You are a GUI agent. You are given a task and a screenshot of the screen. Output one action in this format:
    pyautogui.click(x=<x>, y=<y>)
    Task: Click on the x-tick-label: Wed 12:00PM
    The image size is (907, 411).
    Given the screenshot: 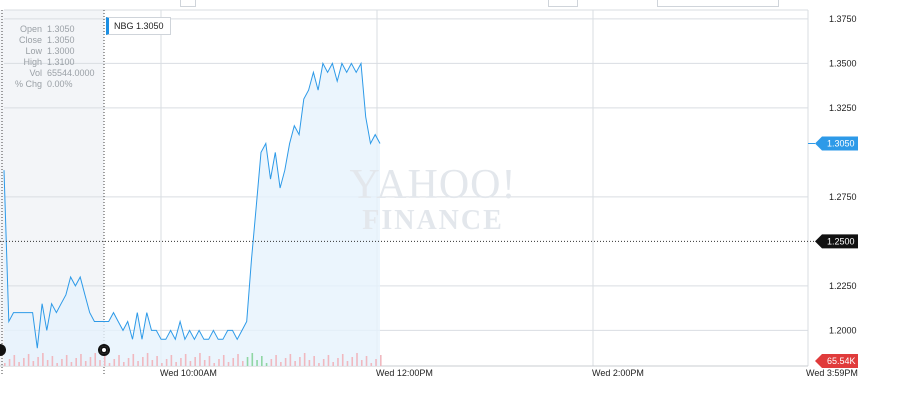 What is the action you would take?
    pyautogui.click(x=404, y=373)
    